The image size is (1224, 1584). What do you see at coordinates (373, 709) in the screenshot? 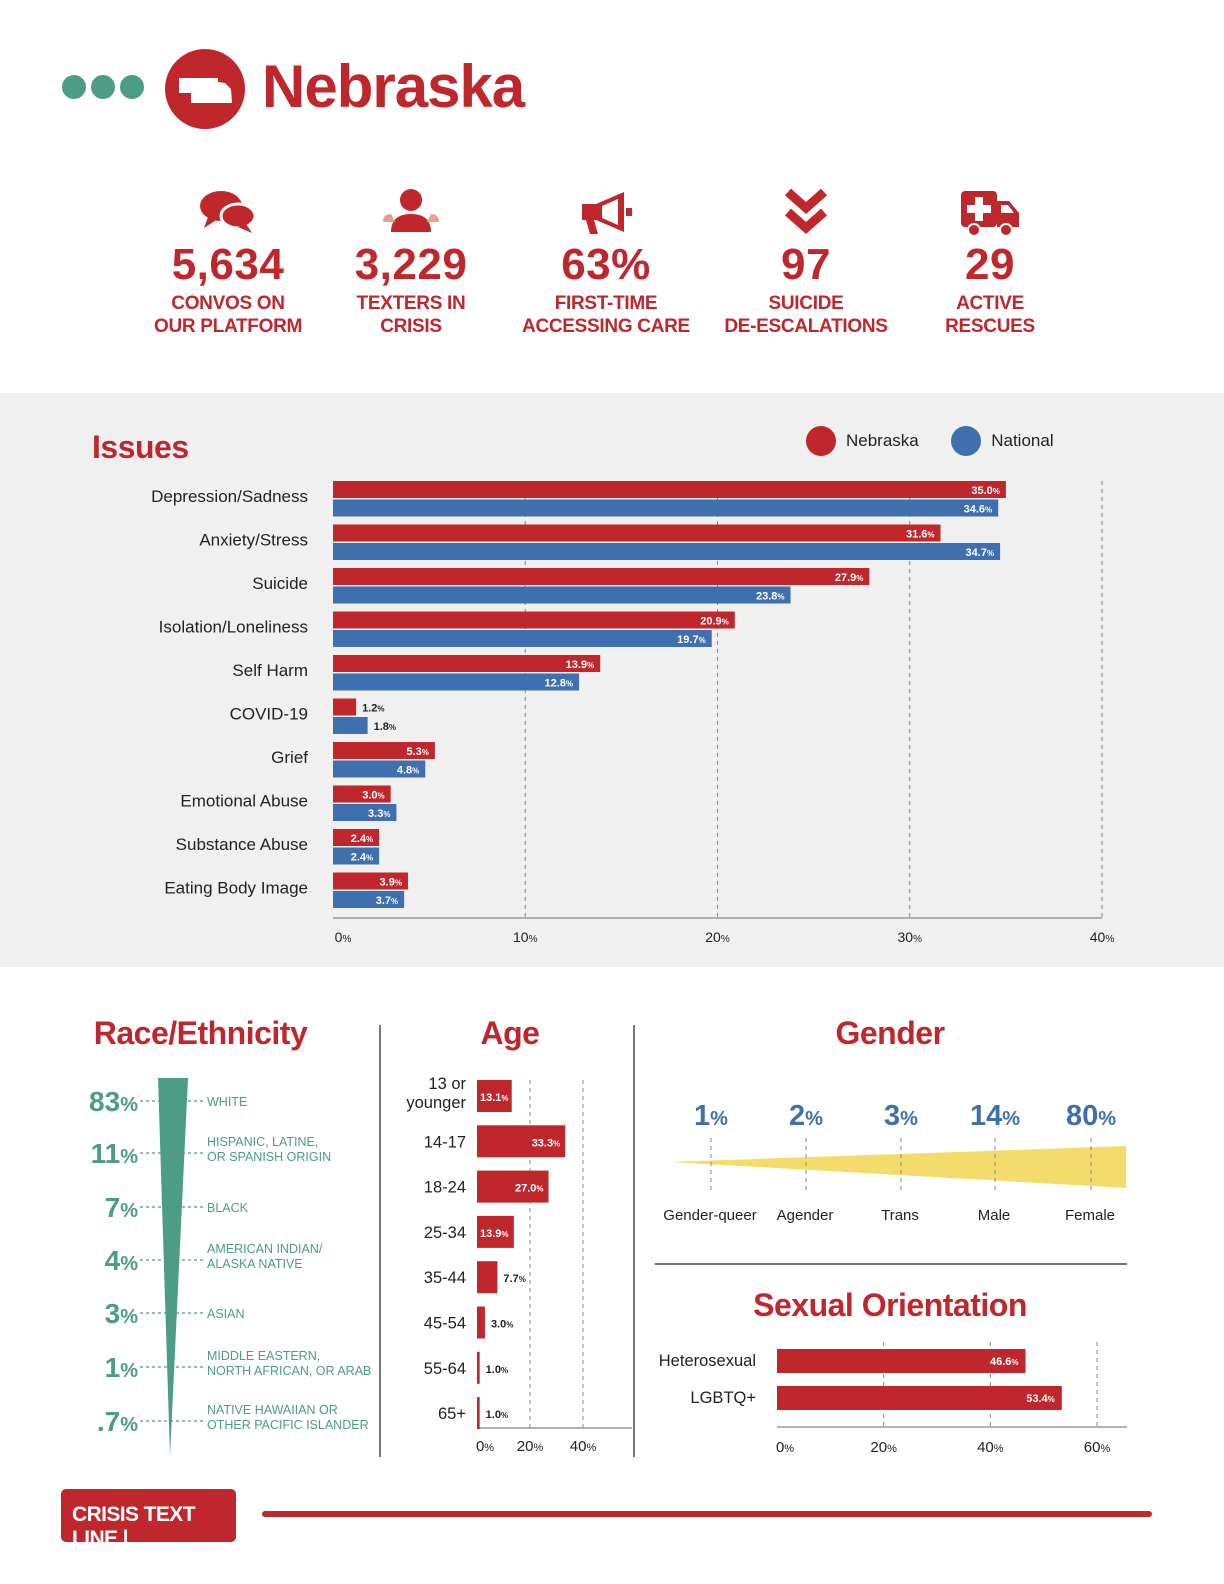
I see `data-label: 1.2%` at bounding box center [373, 709].